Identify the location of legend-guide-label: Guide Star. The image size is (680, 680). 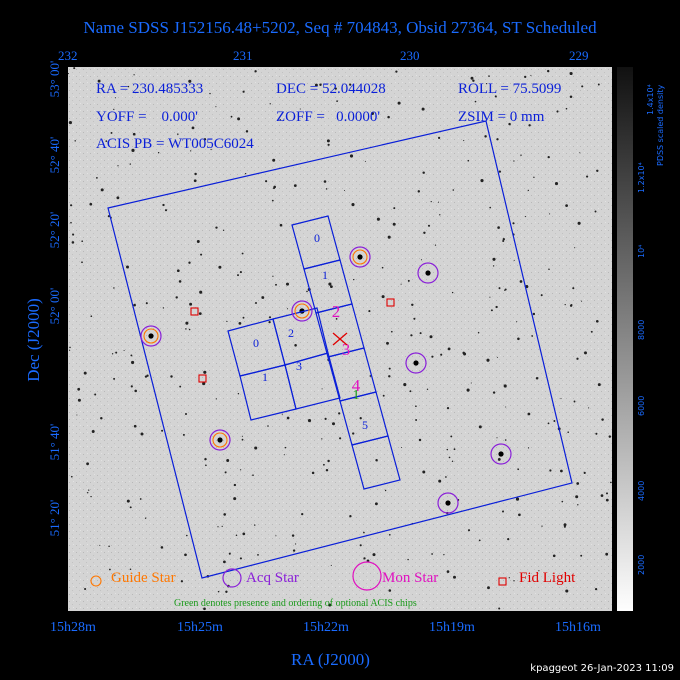
(143, 578).